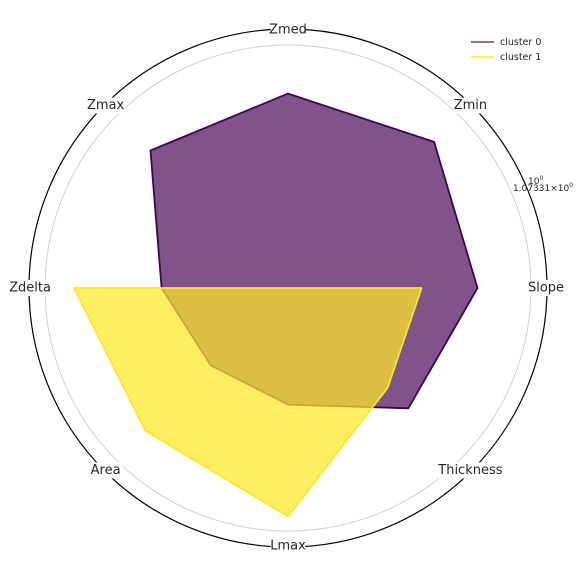  I want to click on axis-label-slope: Slope, so click(546, 288).